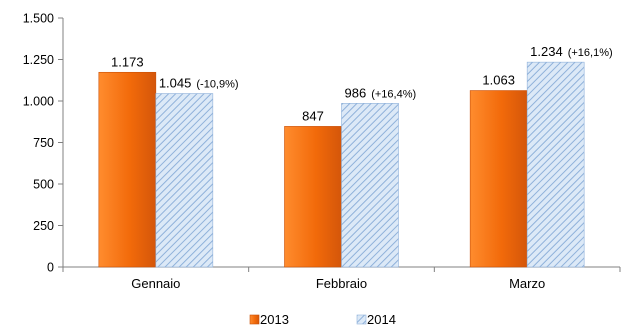 The image size is (635, 335). What do you see at coordinates (38, 19) in the screenshot?
I see `y-tick-label: 1.500` at bounding box center [38, 19].